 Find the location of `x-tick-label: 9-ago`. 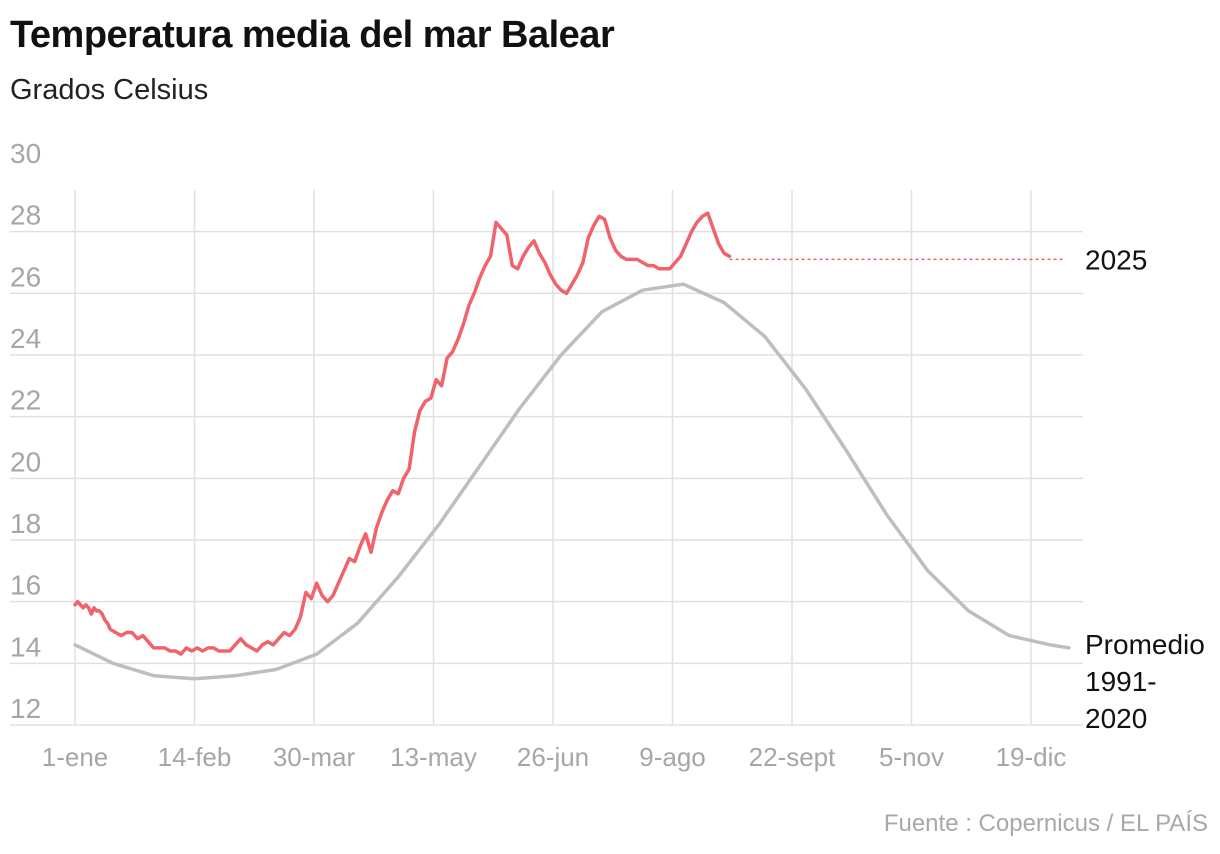

x-tick-label: 9-ago is located at coordinates (672, 757).